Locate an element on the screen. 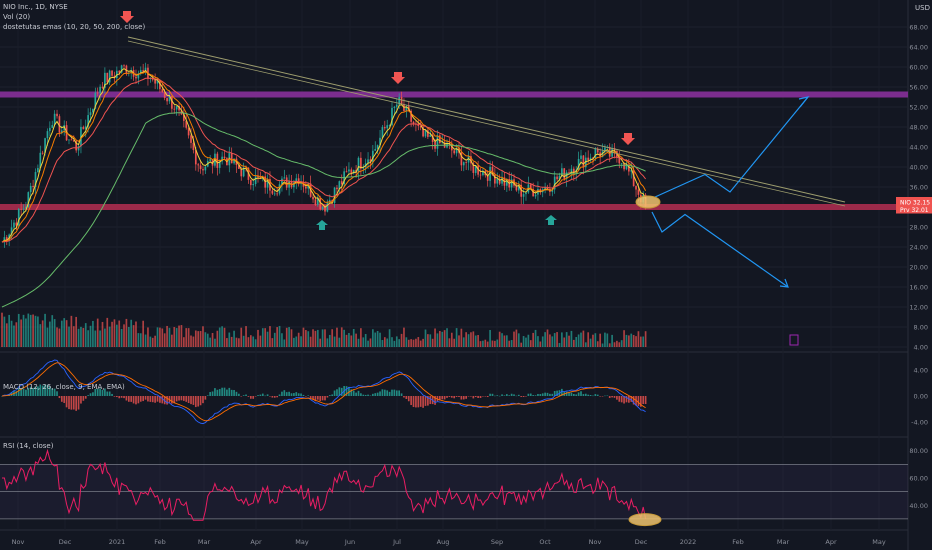 Image resolution: width=932 pixels, height=550 pixels. rsi-legend: RSI (14, close) is located at coordinates (28, 446).